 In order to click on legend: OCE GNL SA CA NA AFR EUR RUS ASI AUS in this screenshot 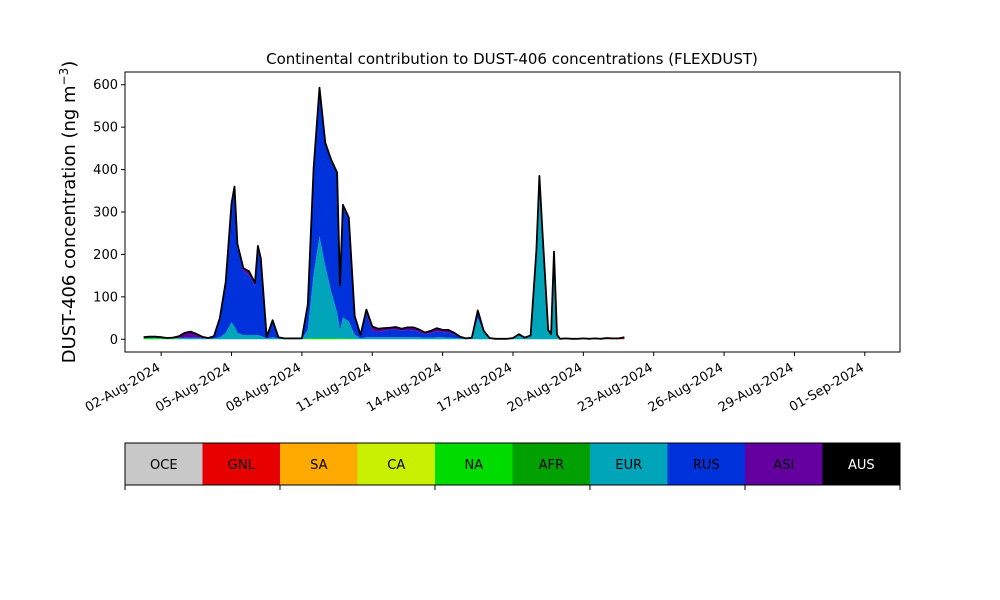, I will do `click(512, 466)`.